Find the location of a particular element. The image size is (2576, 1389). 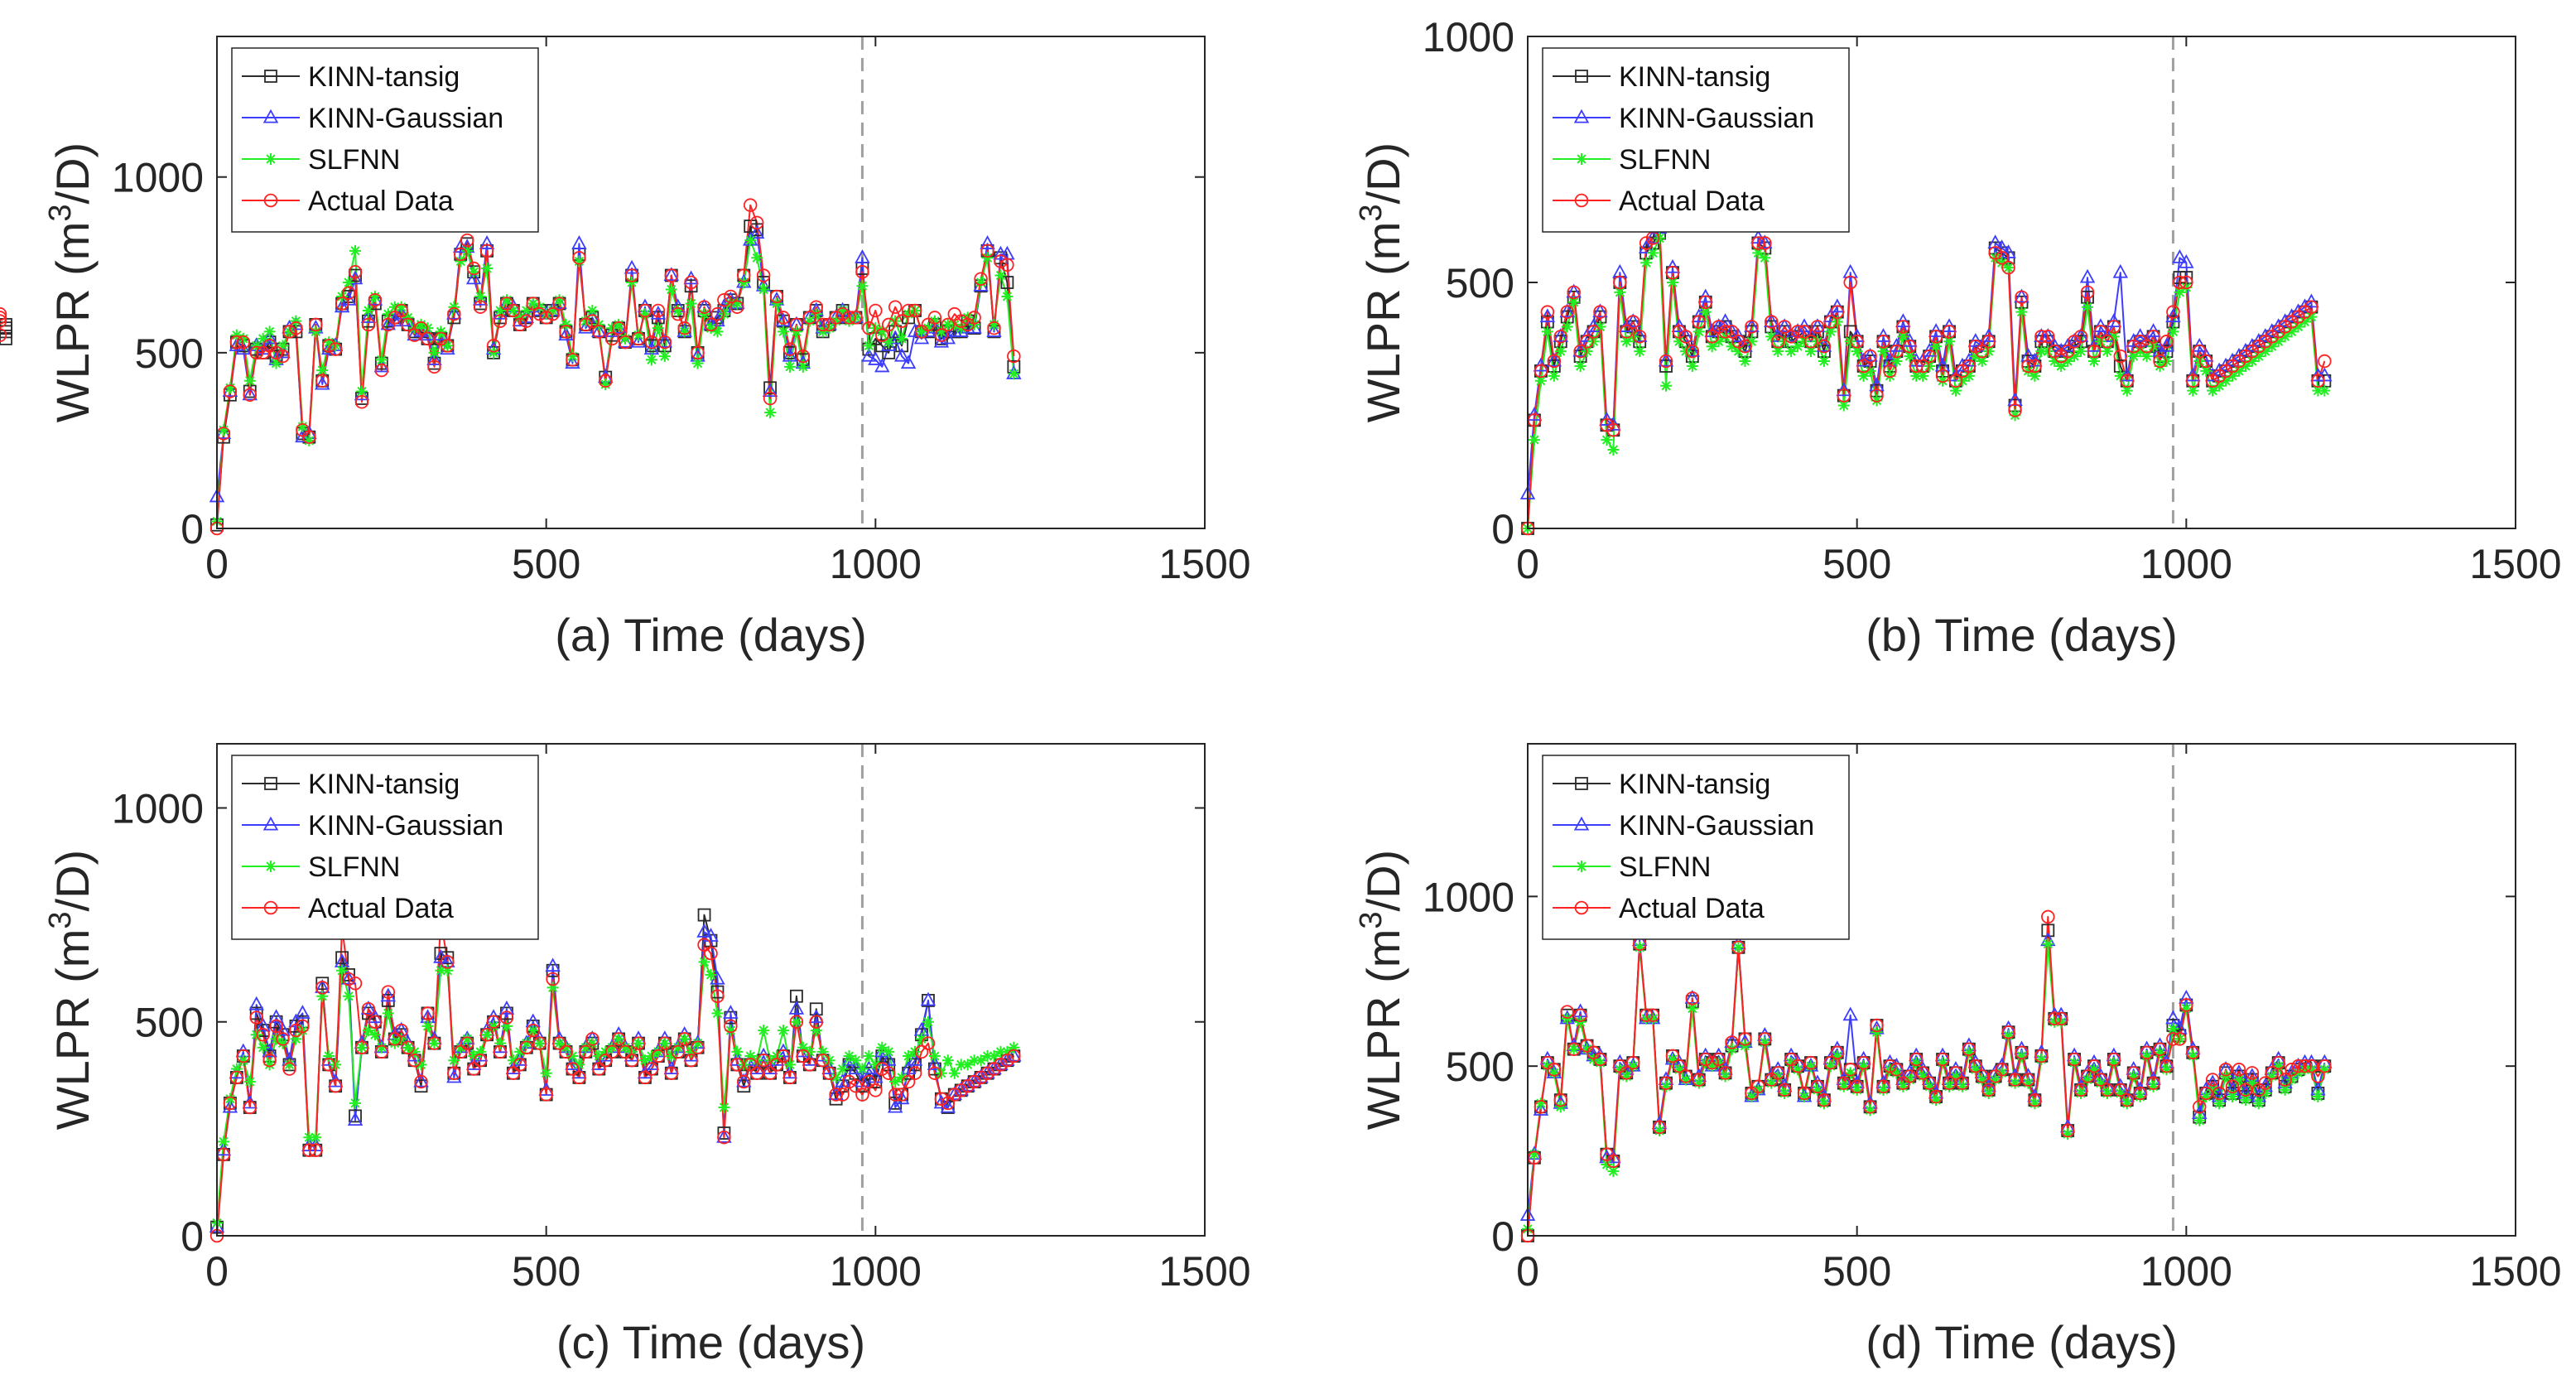

panel-c-point-tansig is located at coordinates (256, 1013).